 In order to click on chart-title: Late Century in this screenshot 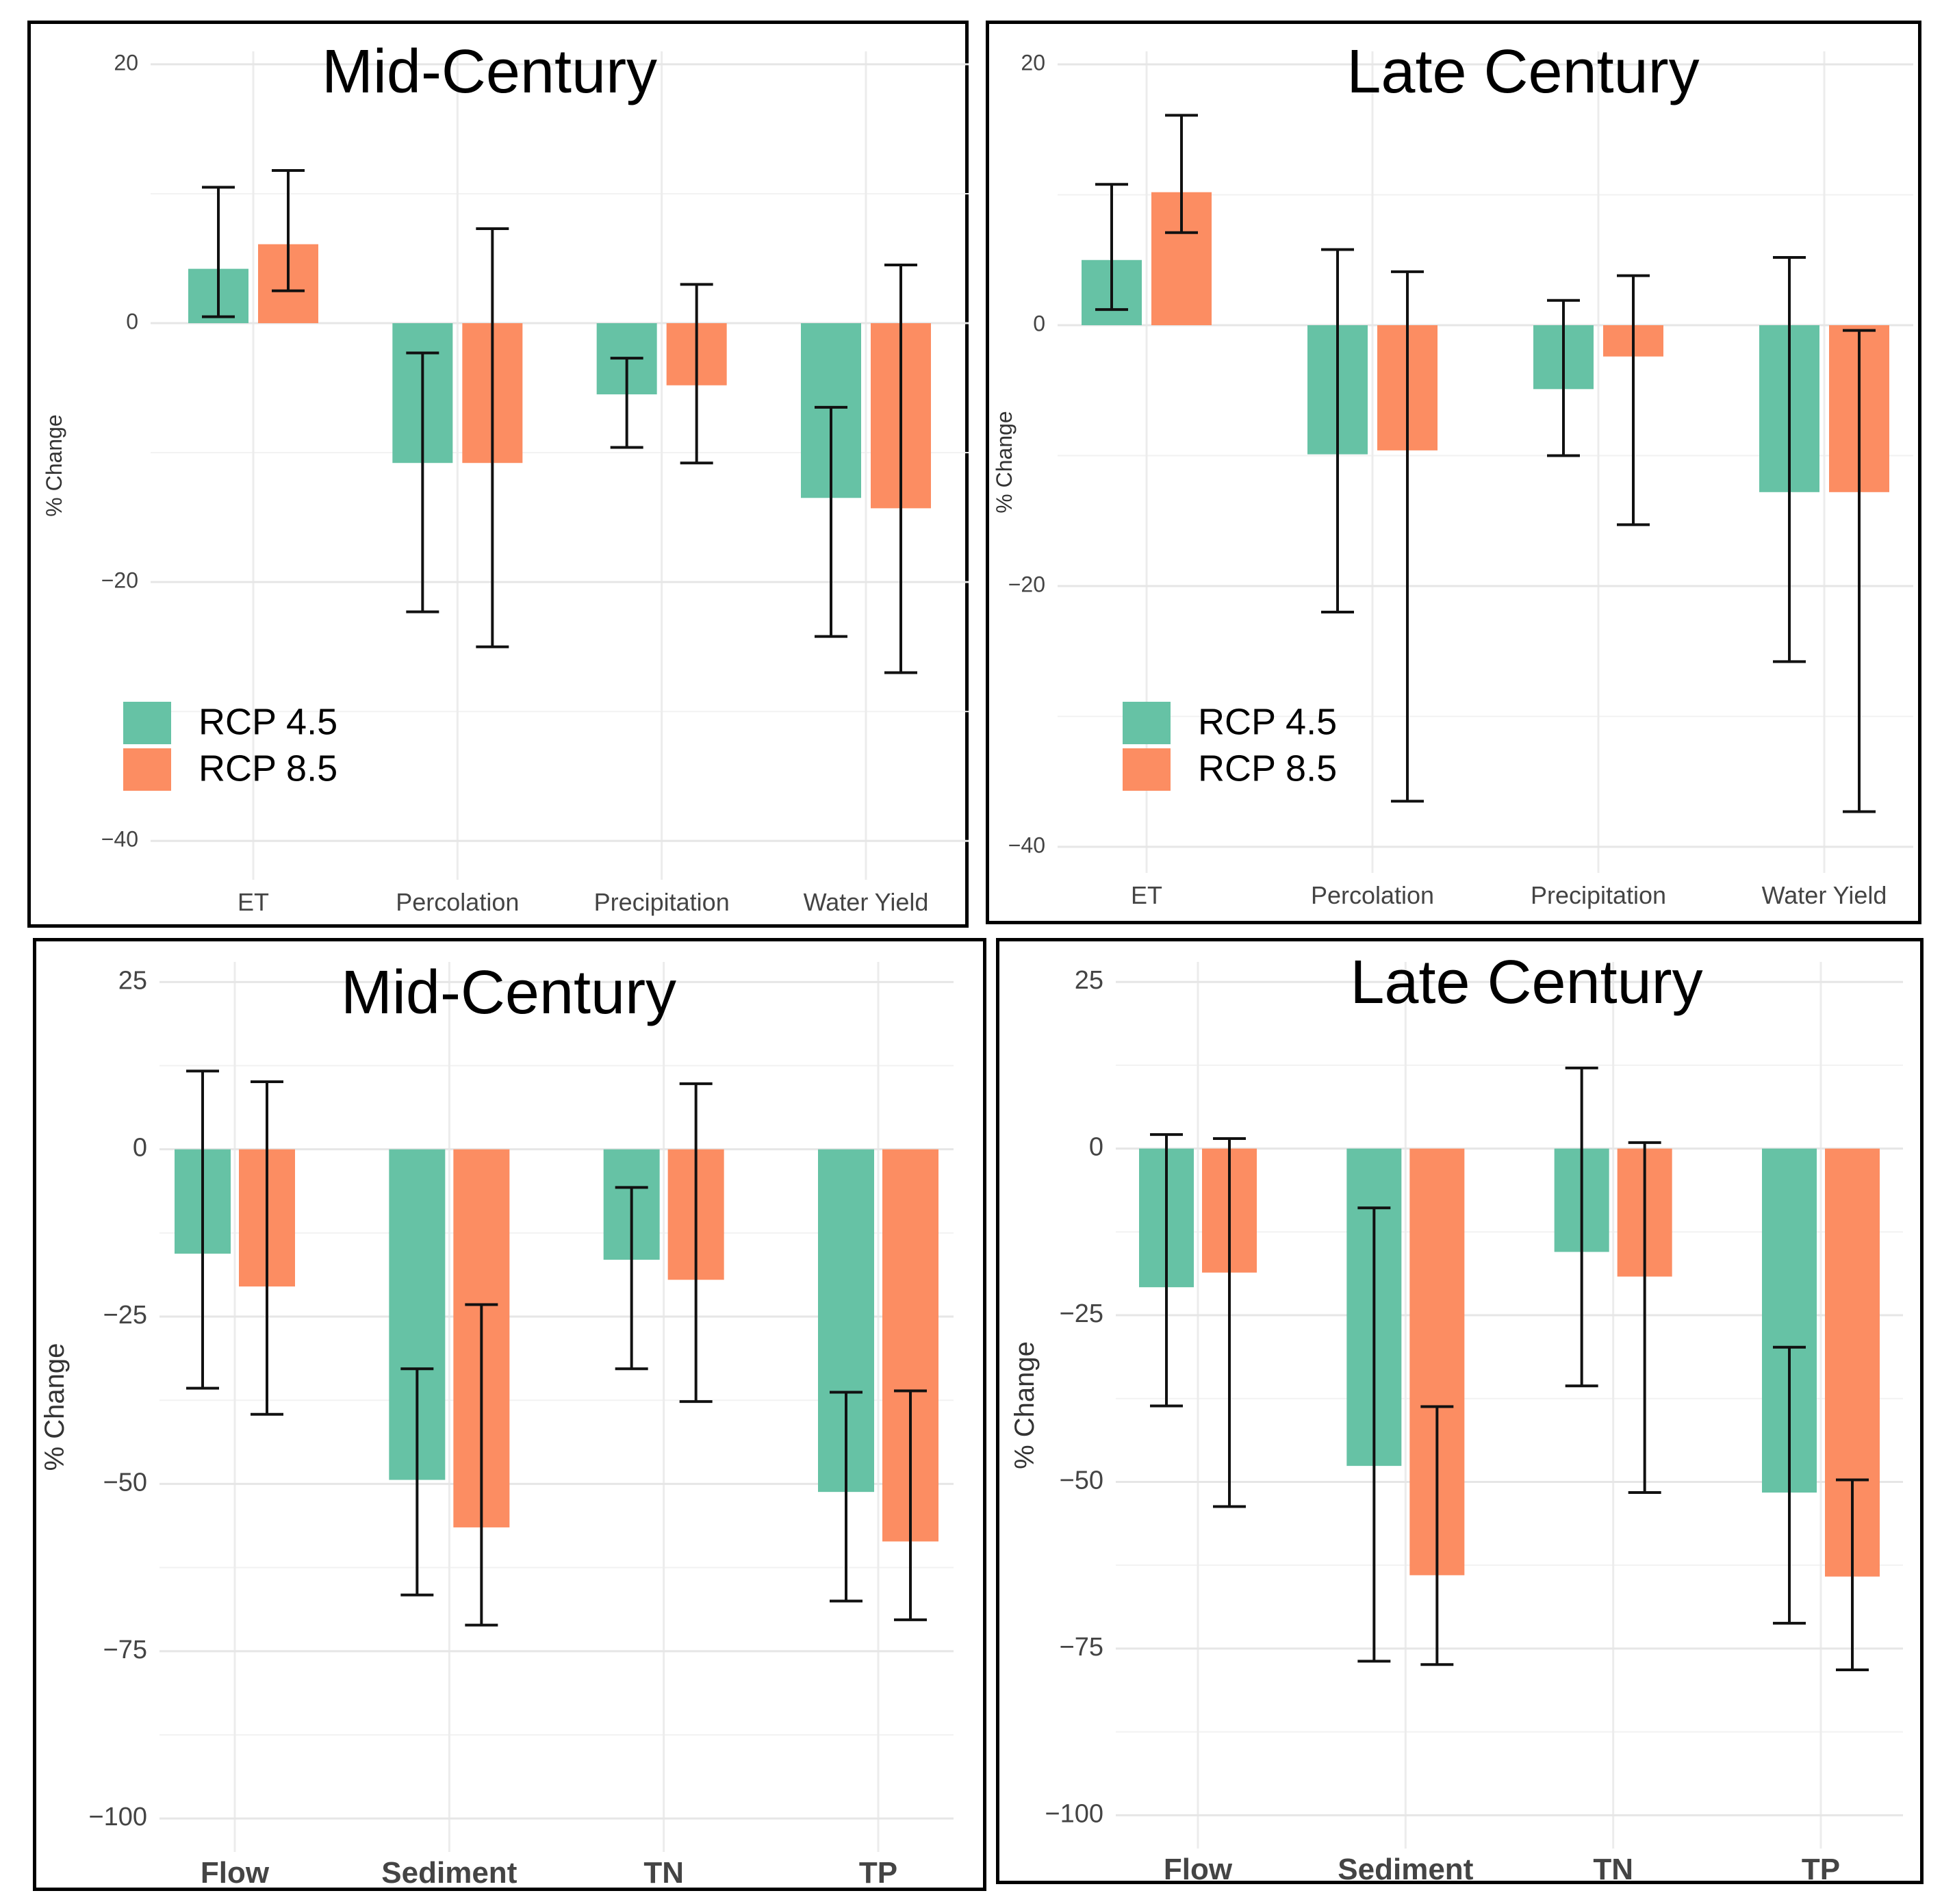, I will do `click(1523, 72)`.